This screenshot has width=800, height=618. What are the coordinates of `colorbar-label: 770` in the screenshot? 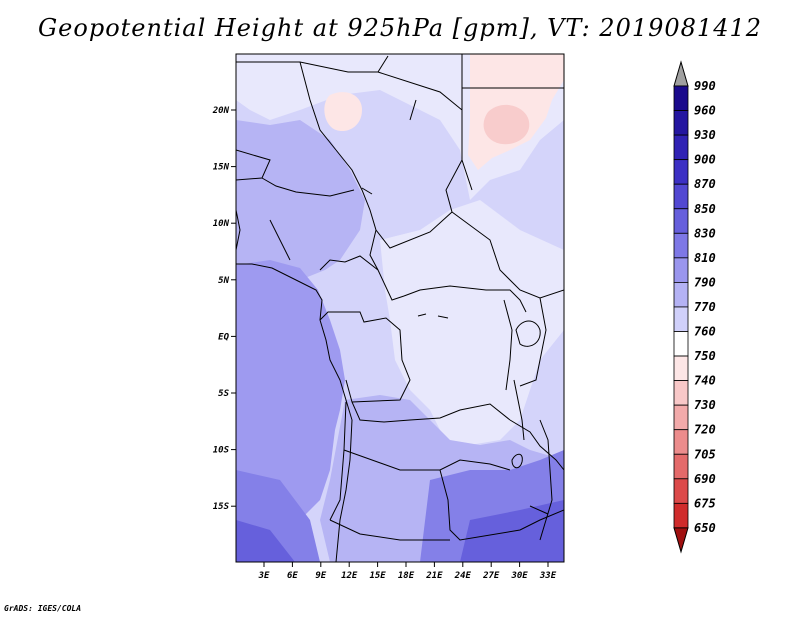 It's located at (705, 307).